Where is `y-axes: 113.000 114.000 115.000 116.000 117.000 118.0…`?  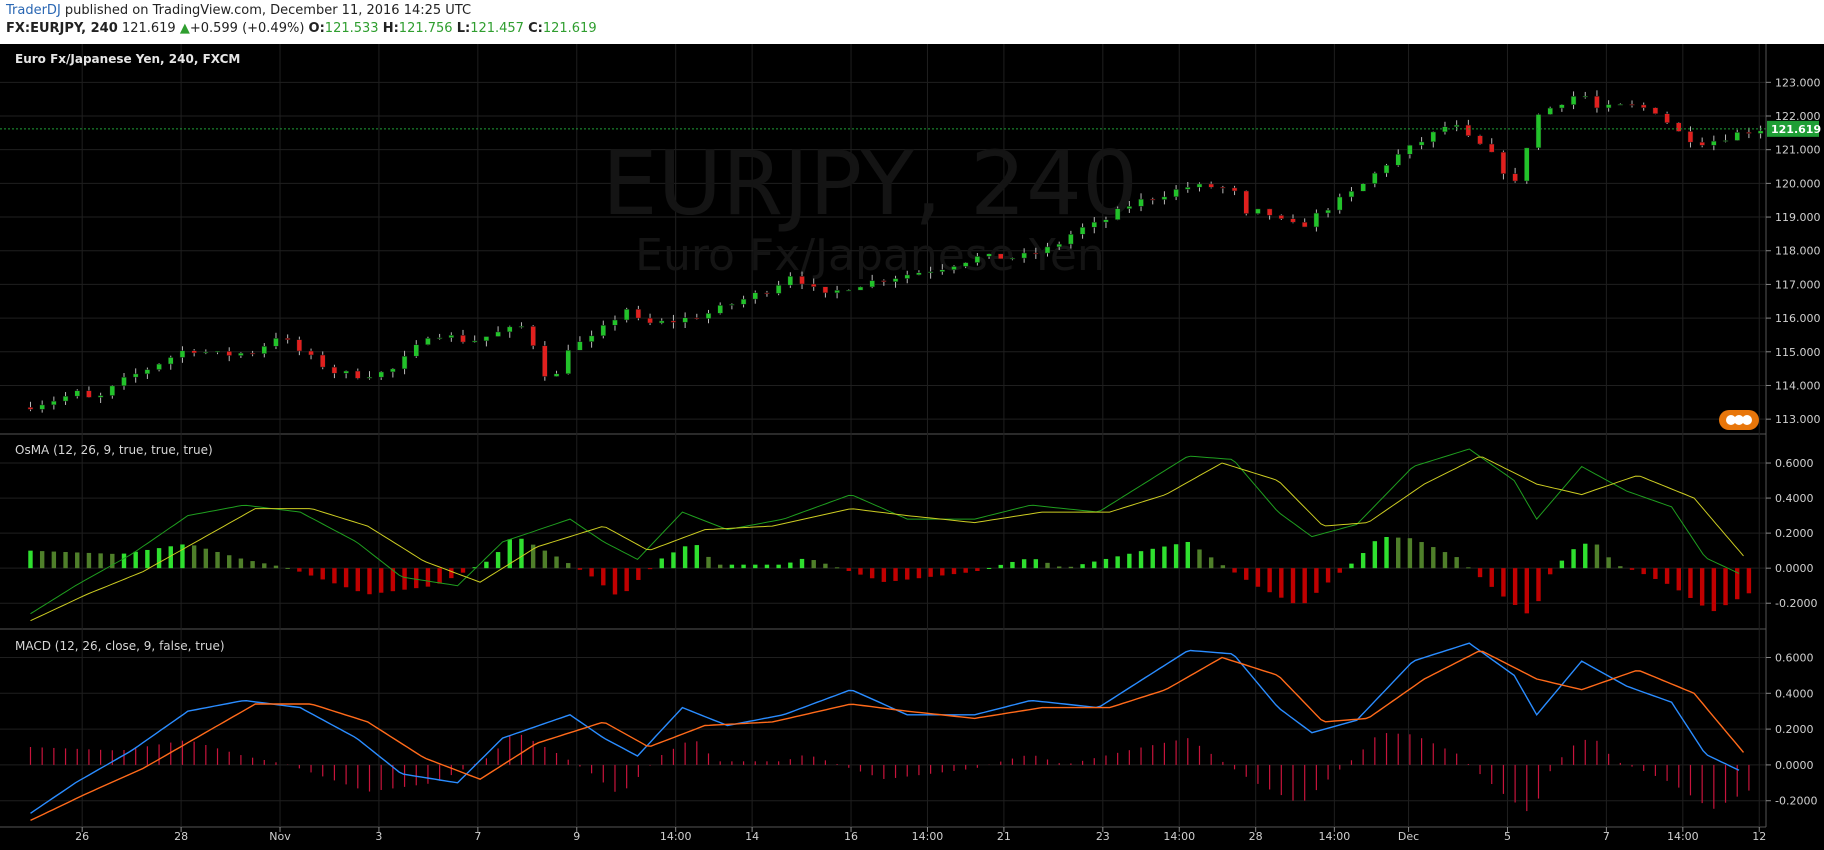
y-axes: 113.000 114.000 115.000 116.000 117.000 118.0… is located at coordinates (1794, 447).